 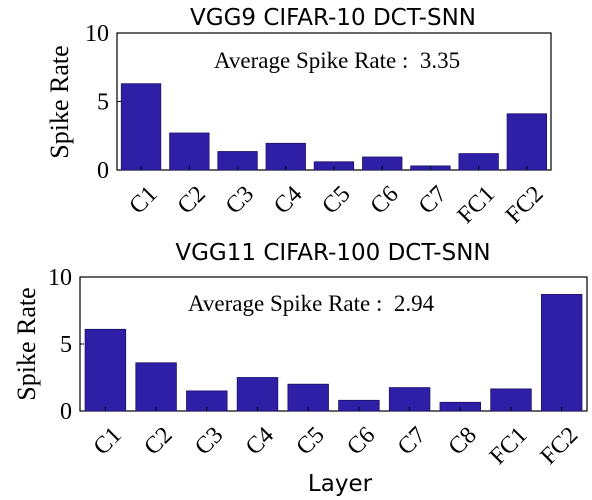 I want to click on chart-2-title: VGG11 CIFAR-100 DCT-SNN, so click(x=332, y=253).